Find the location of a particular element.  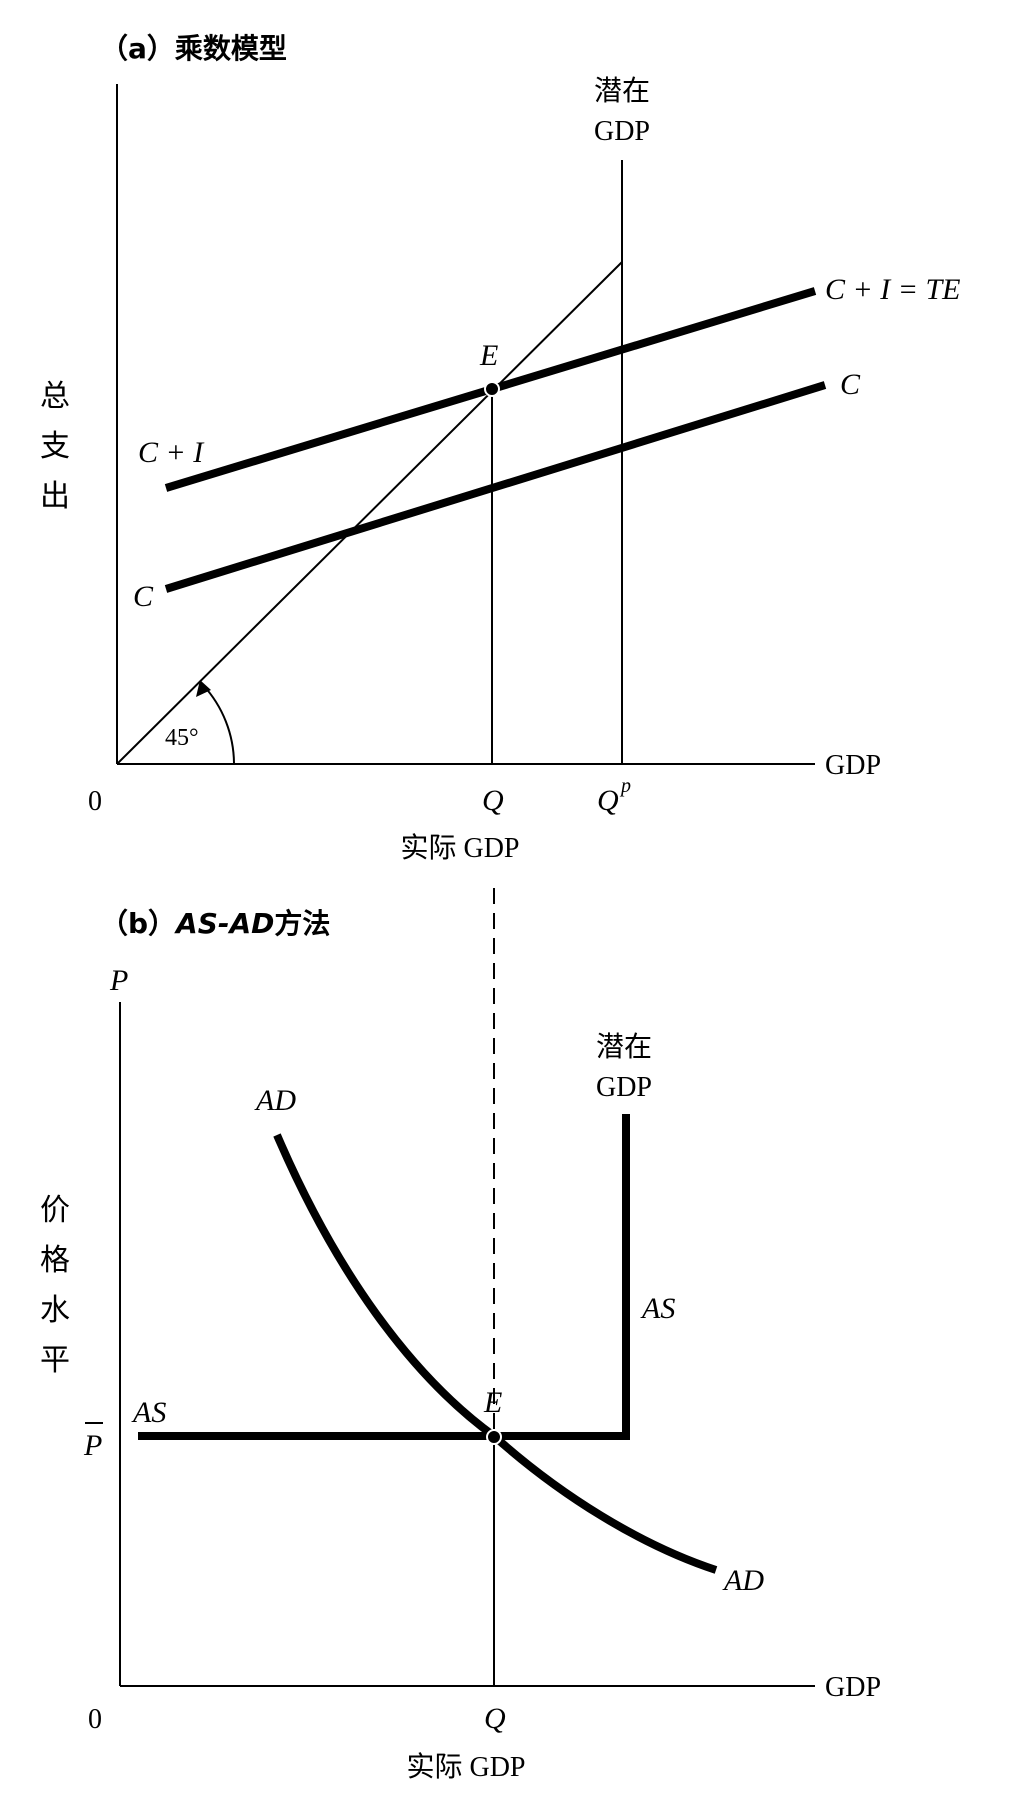

panel-a-x-axis-label: GDP is located at coordinates (853, 765).